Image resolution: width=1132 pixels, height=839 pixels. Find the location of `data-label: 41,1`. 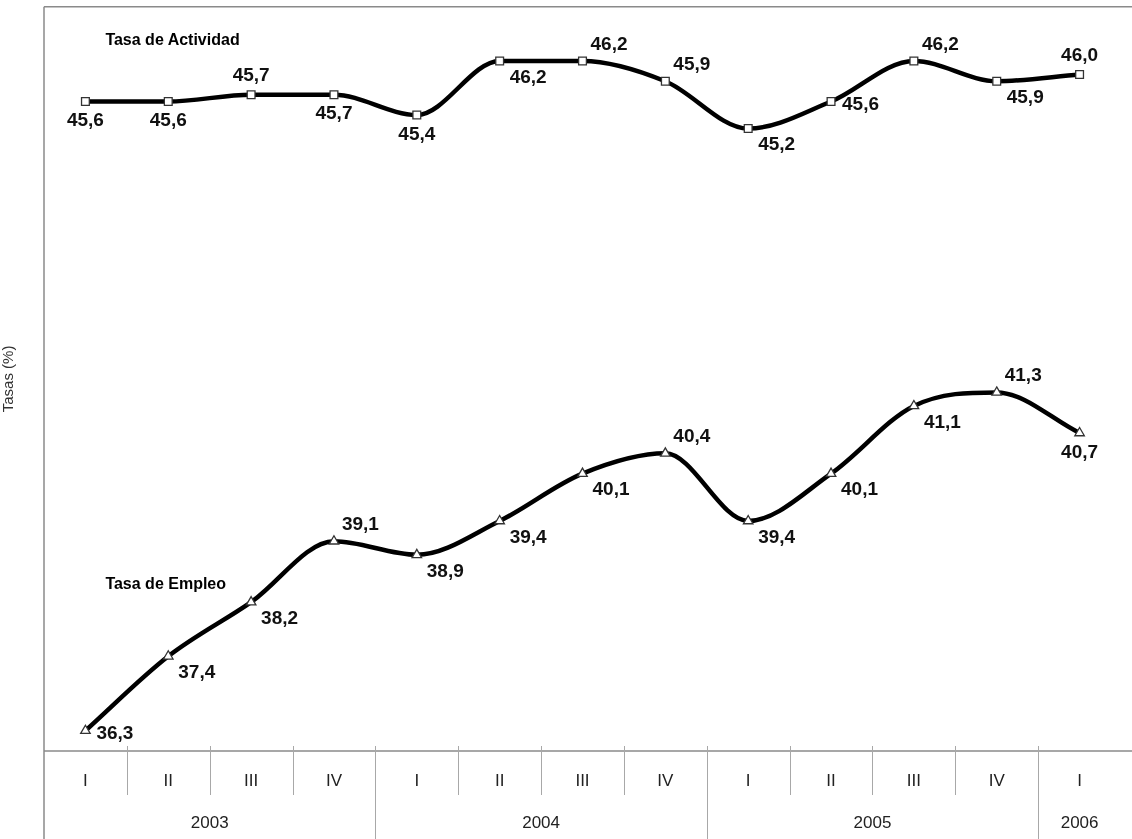

data-label: 41,1 is located at coordinates (942, 421).